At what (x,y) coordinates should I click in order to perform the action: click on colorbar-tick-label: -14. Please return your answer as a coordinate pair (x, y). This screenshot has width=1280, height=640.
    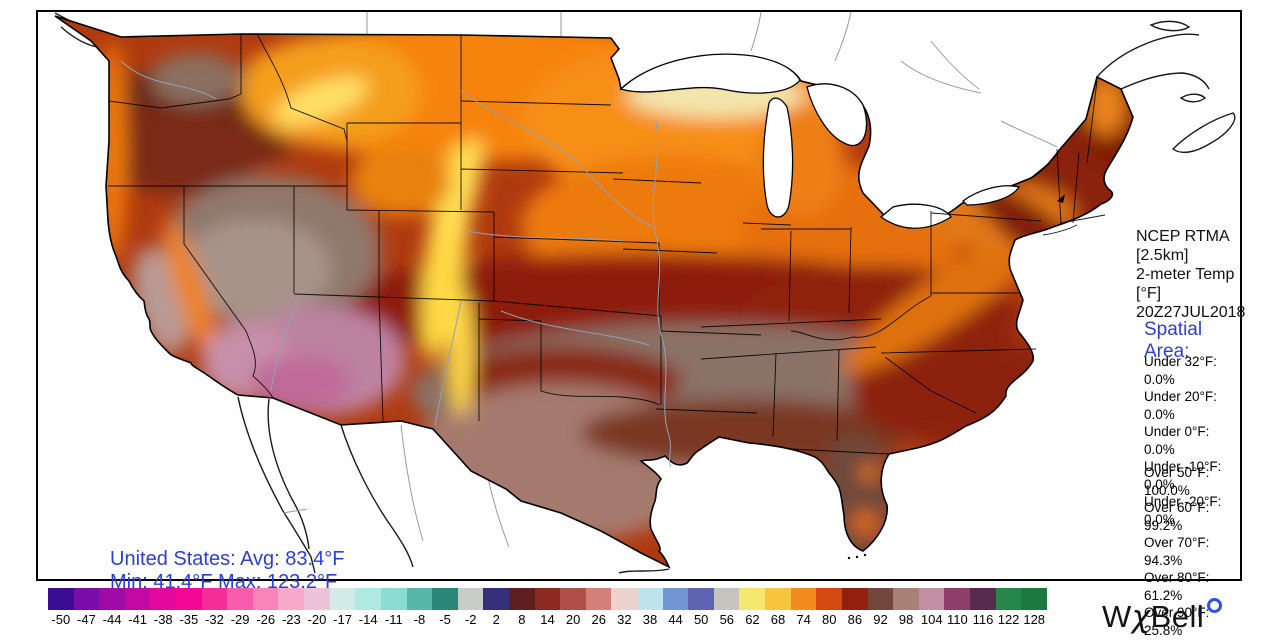
    Looking at the image, I should click on (368, 619).